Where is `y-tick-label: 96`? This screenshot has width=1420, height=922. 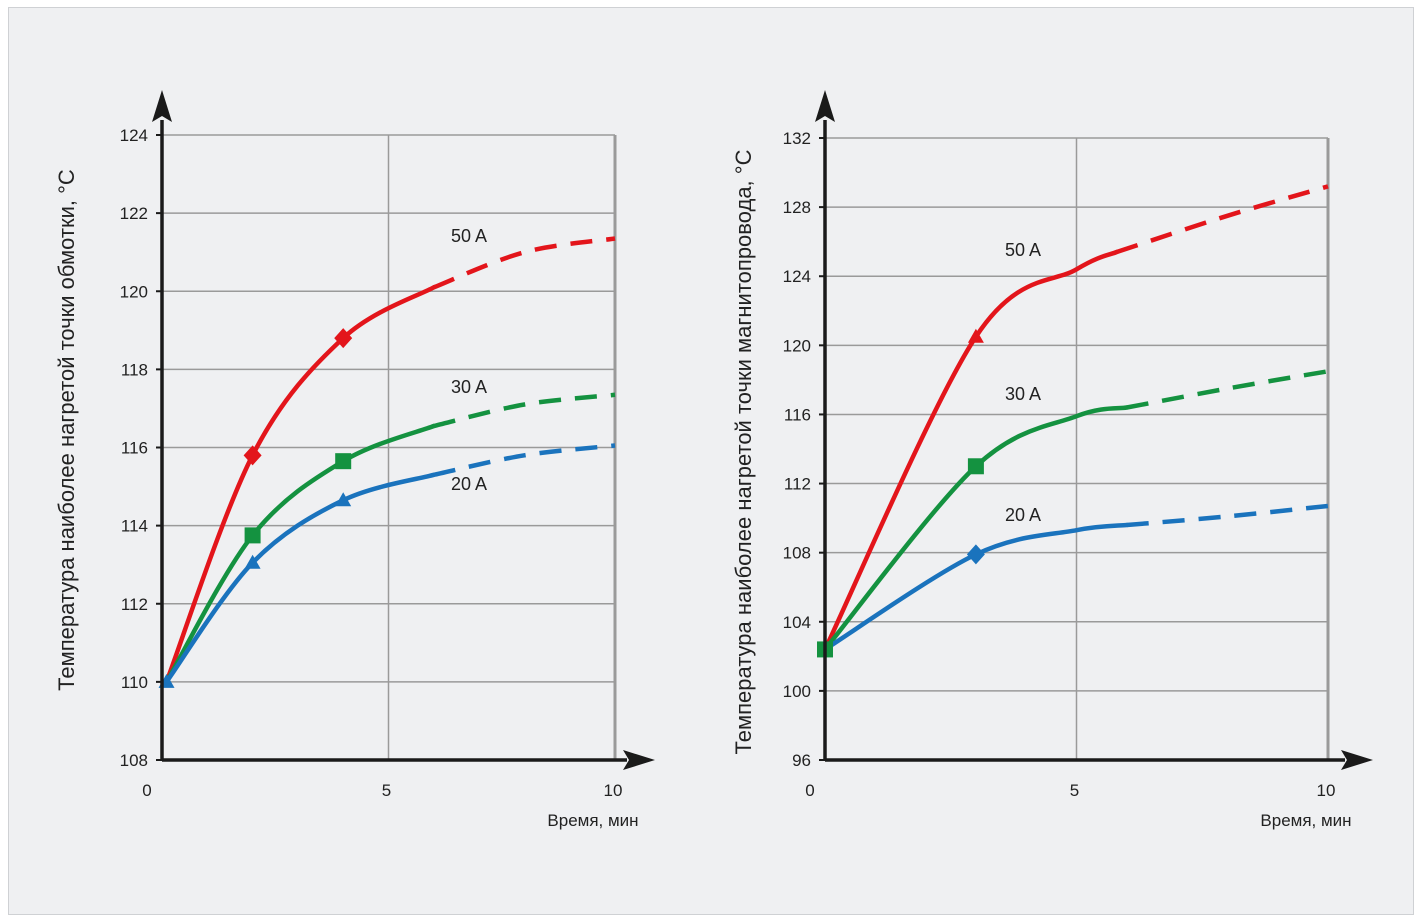
y-tick-label: 96 is located at coordinates (801, 760).